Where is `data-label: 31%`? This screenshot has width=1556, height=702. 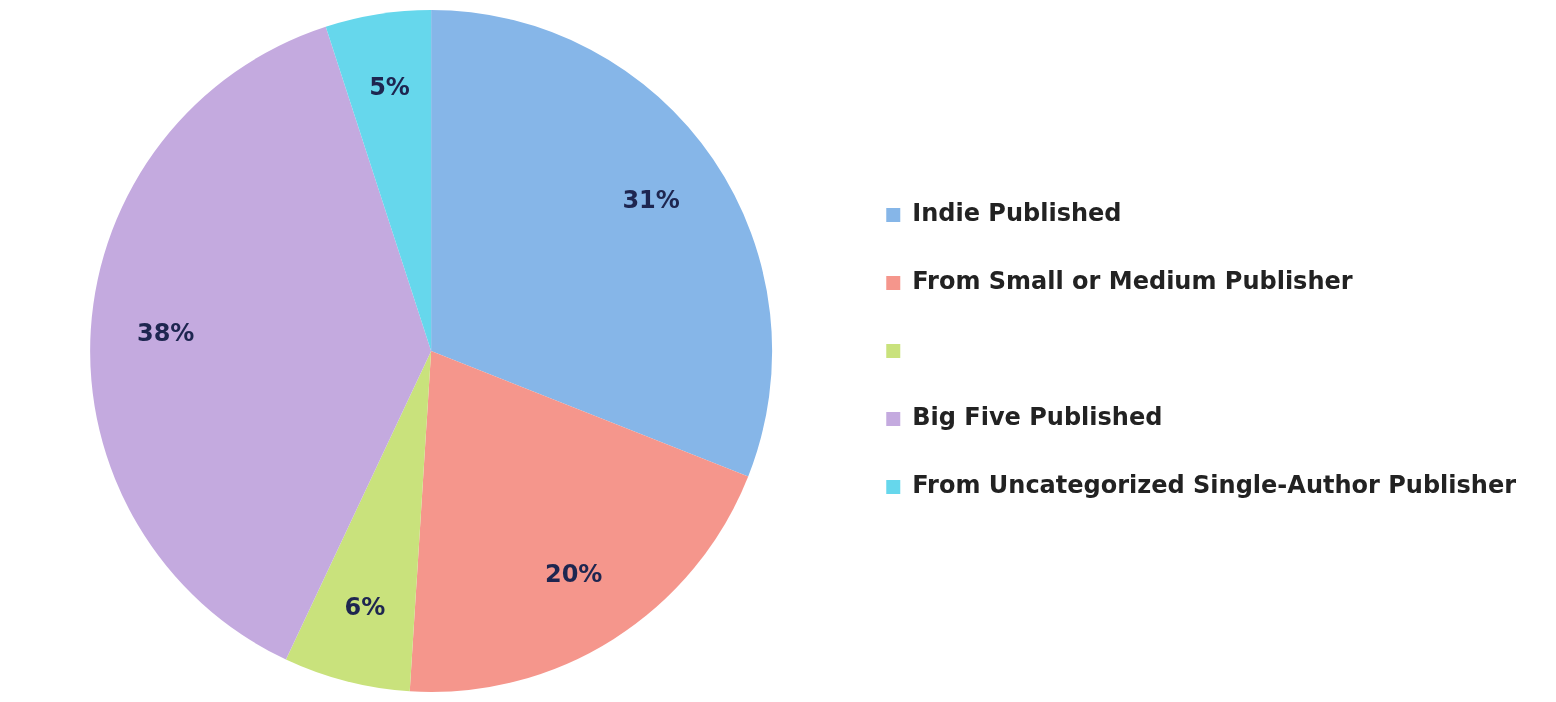 data-label: 31% is located at coordinates (651, 199).